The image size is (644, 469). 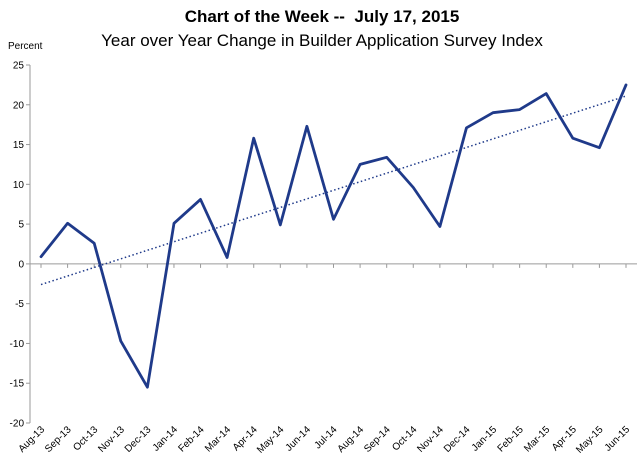 What do you see at coordinates (17, 384) in the screenshot?
I see `y-tick-label: -15` at bounding box center [17, 384].